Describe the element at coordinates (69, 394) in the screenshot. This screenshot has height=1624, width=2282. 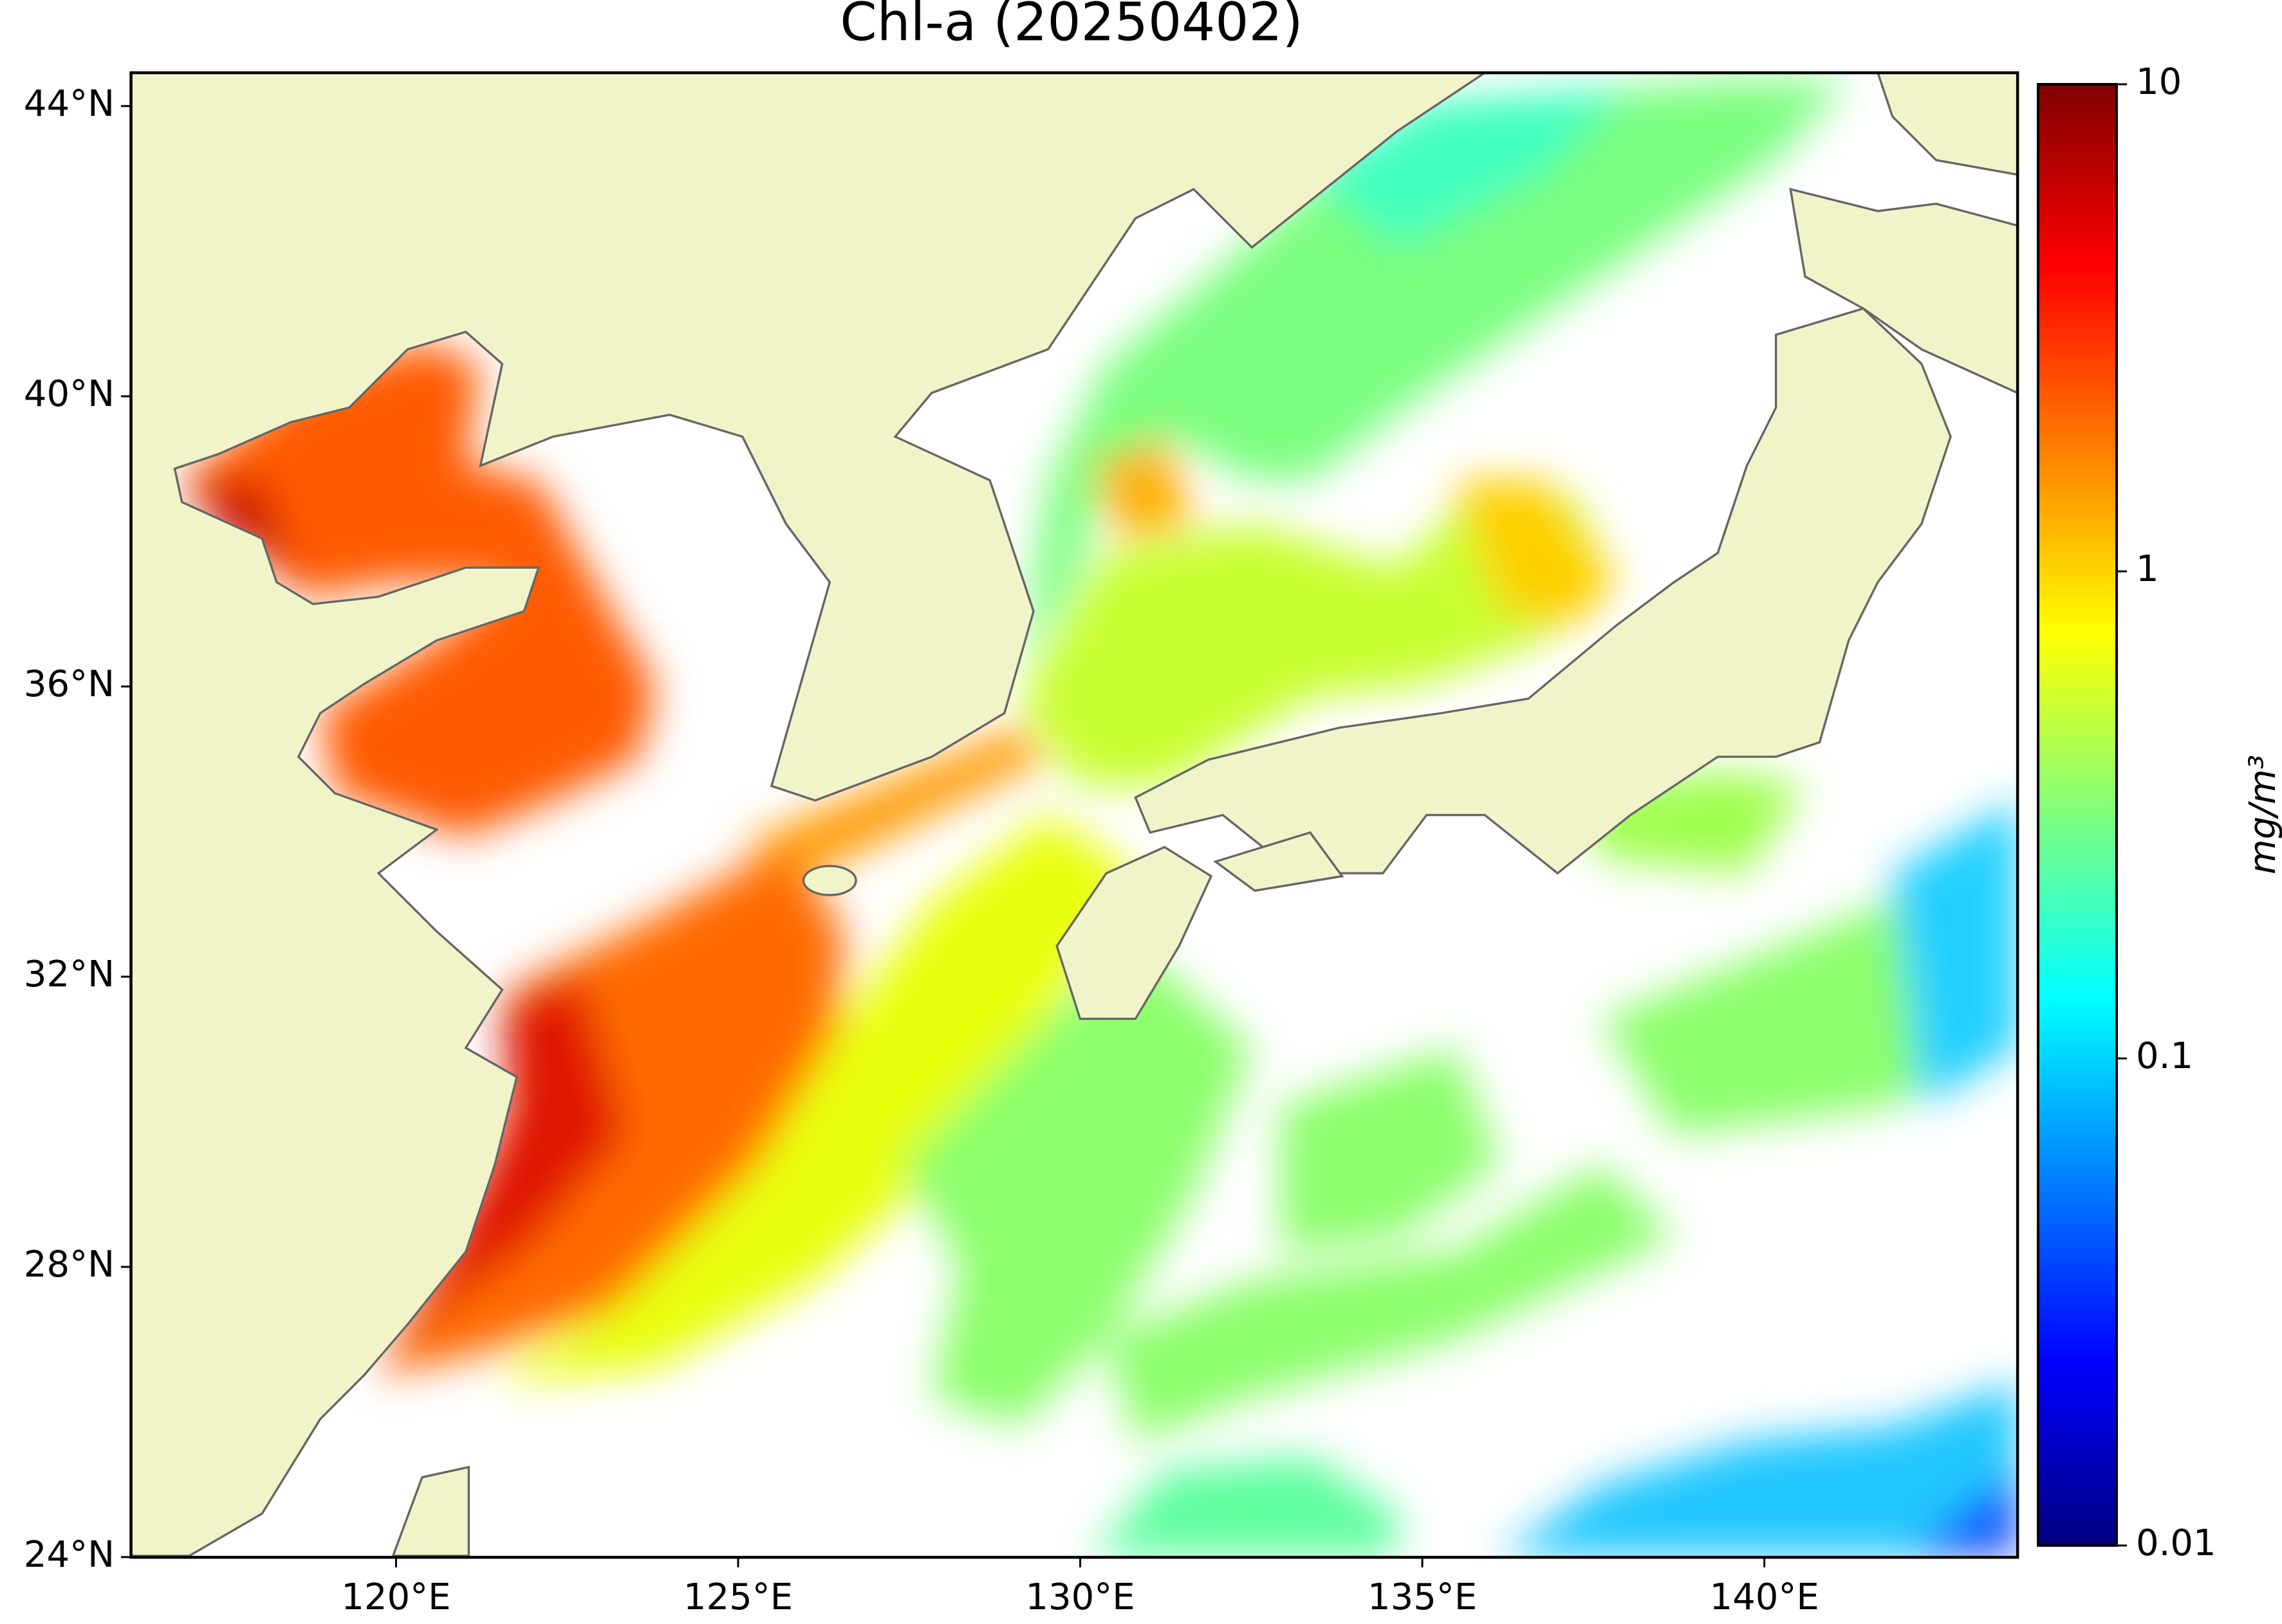
I see `y-tick-label: 40°N` at that location.